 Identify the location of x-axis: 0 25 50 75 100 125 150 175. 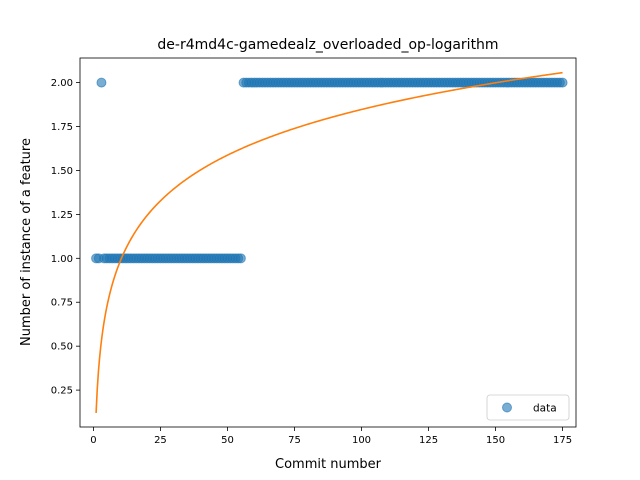
(331, 436).